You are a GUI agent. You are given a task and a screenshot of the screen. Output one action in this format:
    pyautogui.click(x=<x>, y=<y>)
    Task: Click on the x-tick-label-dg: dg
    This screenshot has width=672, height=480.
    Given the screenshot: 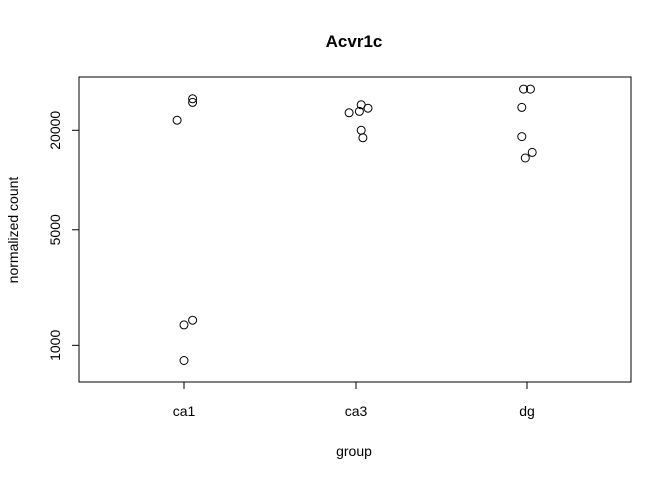 What is the action you would take?
    pyautogui.click(x=527, y=411)
    